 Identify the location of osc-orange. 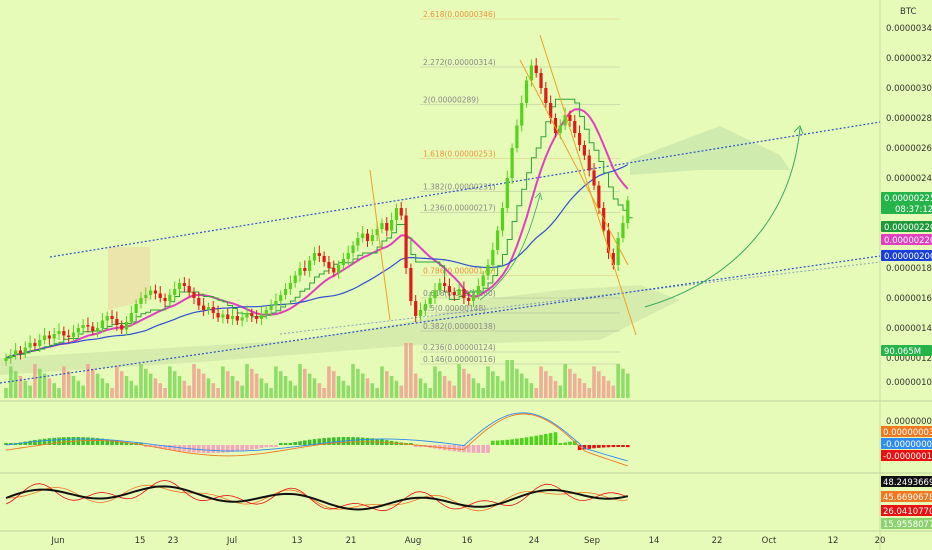
(316, 498).